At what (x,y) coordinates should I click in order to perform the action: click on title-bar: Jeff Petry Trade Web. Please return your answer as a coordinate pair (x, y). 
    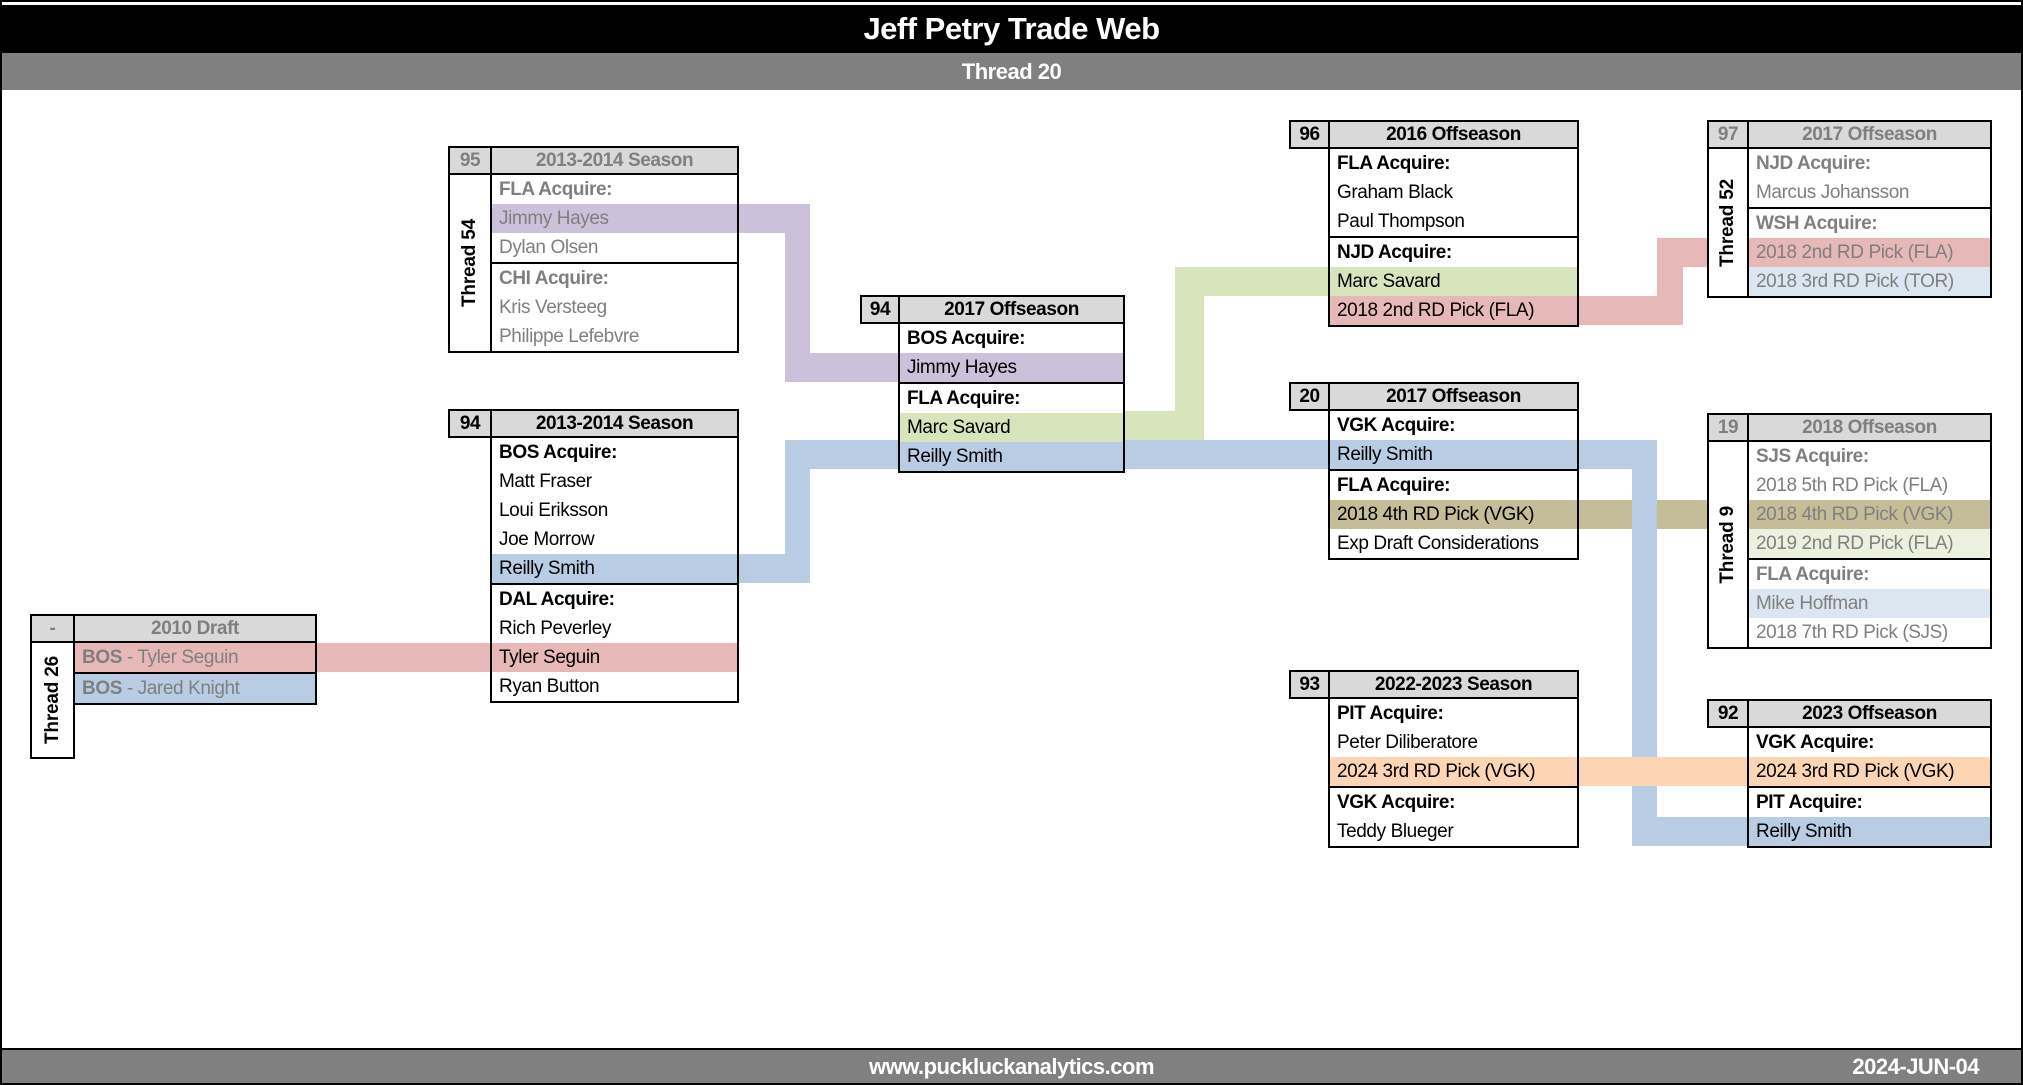
    Looking at the image, I should click on (1011, 29).